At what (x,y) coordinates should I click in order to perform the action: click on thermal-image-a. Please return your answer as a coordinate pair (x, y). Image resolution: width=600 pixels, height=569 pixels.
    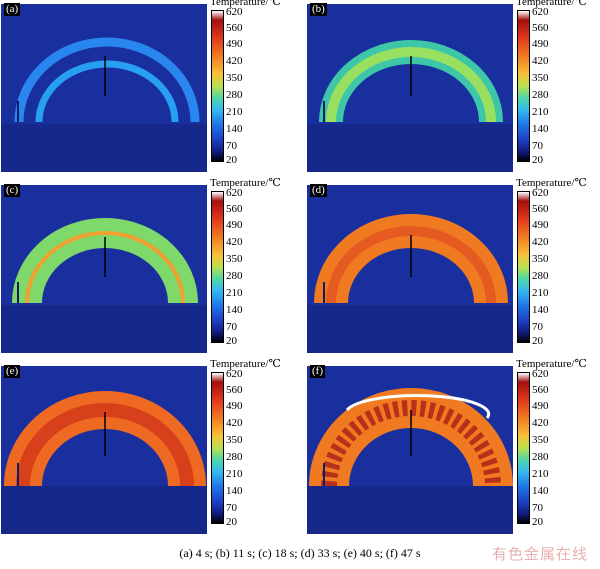
    Looking at the image, I should click on (104, 88).